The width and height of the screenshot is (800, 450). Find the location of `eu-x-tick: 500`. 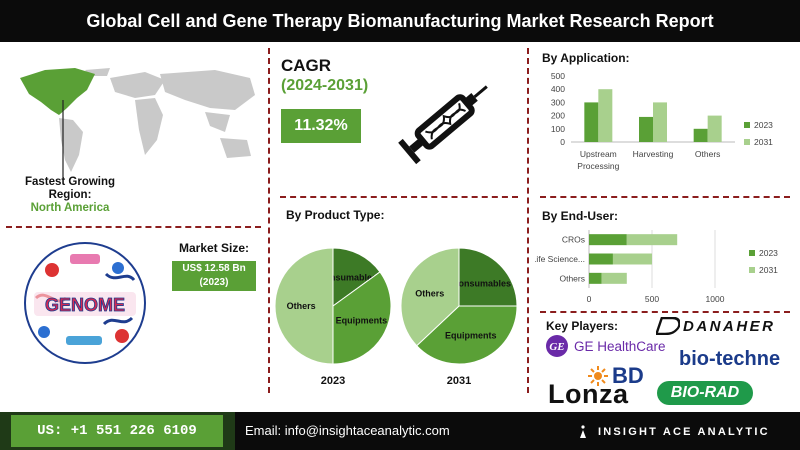

eu-x-tick: 500 is located at coordinates (652, 299).